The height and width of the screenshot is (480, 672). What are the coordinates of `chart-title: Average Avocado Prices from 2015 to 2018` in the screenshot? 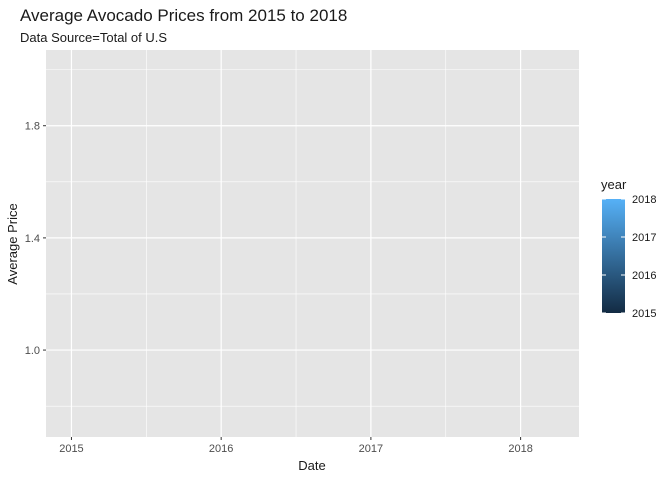 It's located at (183, 15).